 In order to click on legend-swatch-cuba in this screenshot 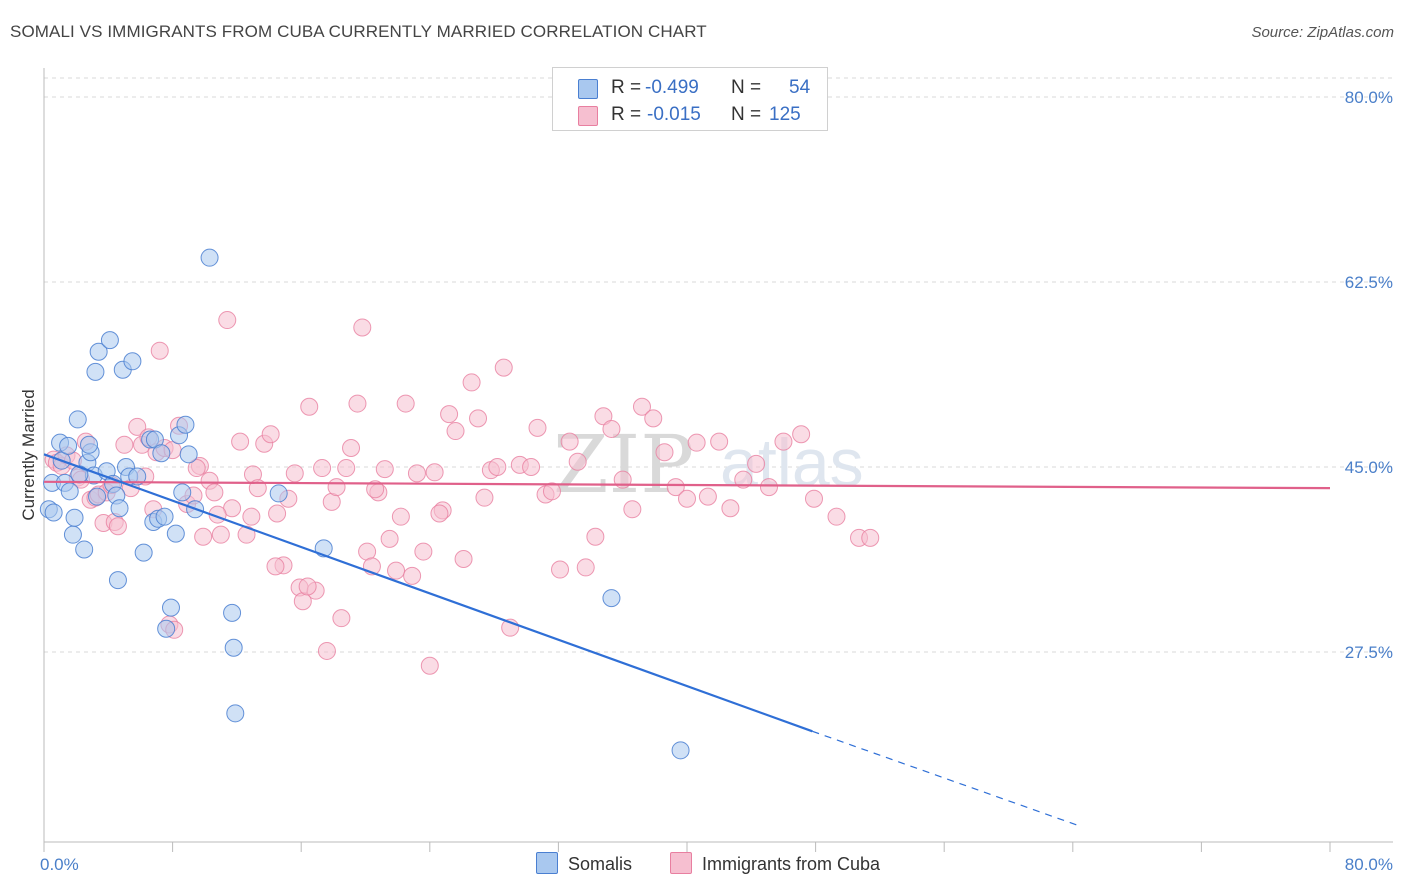, I will do `click(681, 863)`.